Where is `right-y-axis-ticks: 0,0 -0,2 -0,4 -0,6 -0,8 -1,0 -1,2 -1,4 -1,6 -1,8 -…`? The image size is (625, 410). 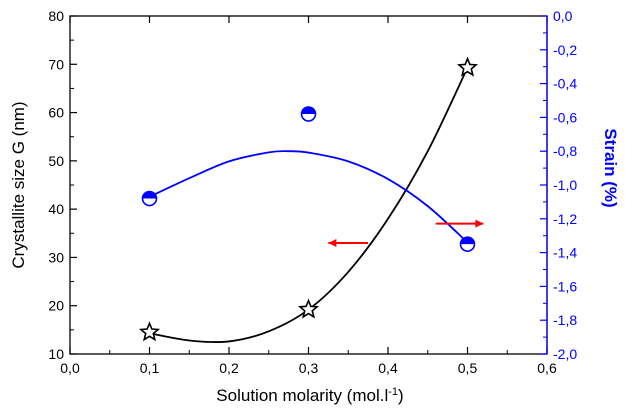
right-y-axis-ticks: 0,0 -0,2 -0,4 -0,6 -0,8 -1,0 -1,2 -1,4 -1,6 -1,8 -… is located at coordinates (558, 185).